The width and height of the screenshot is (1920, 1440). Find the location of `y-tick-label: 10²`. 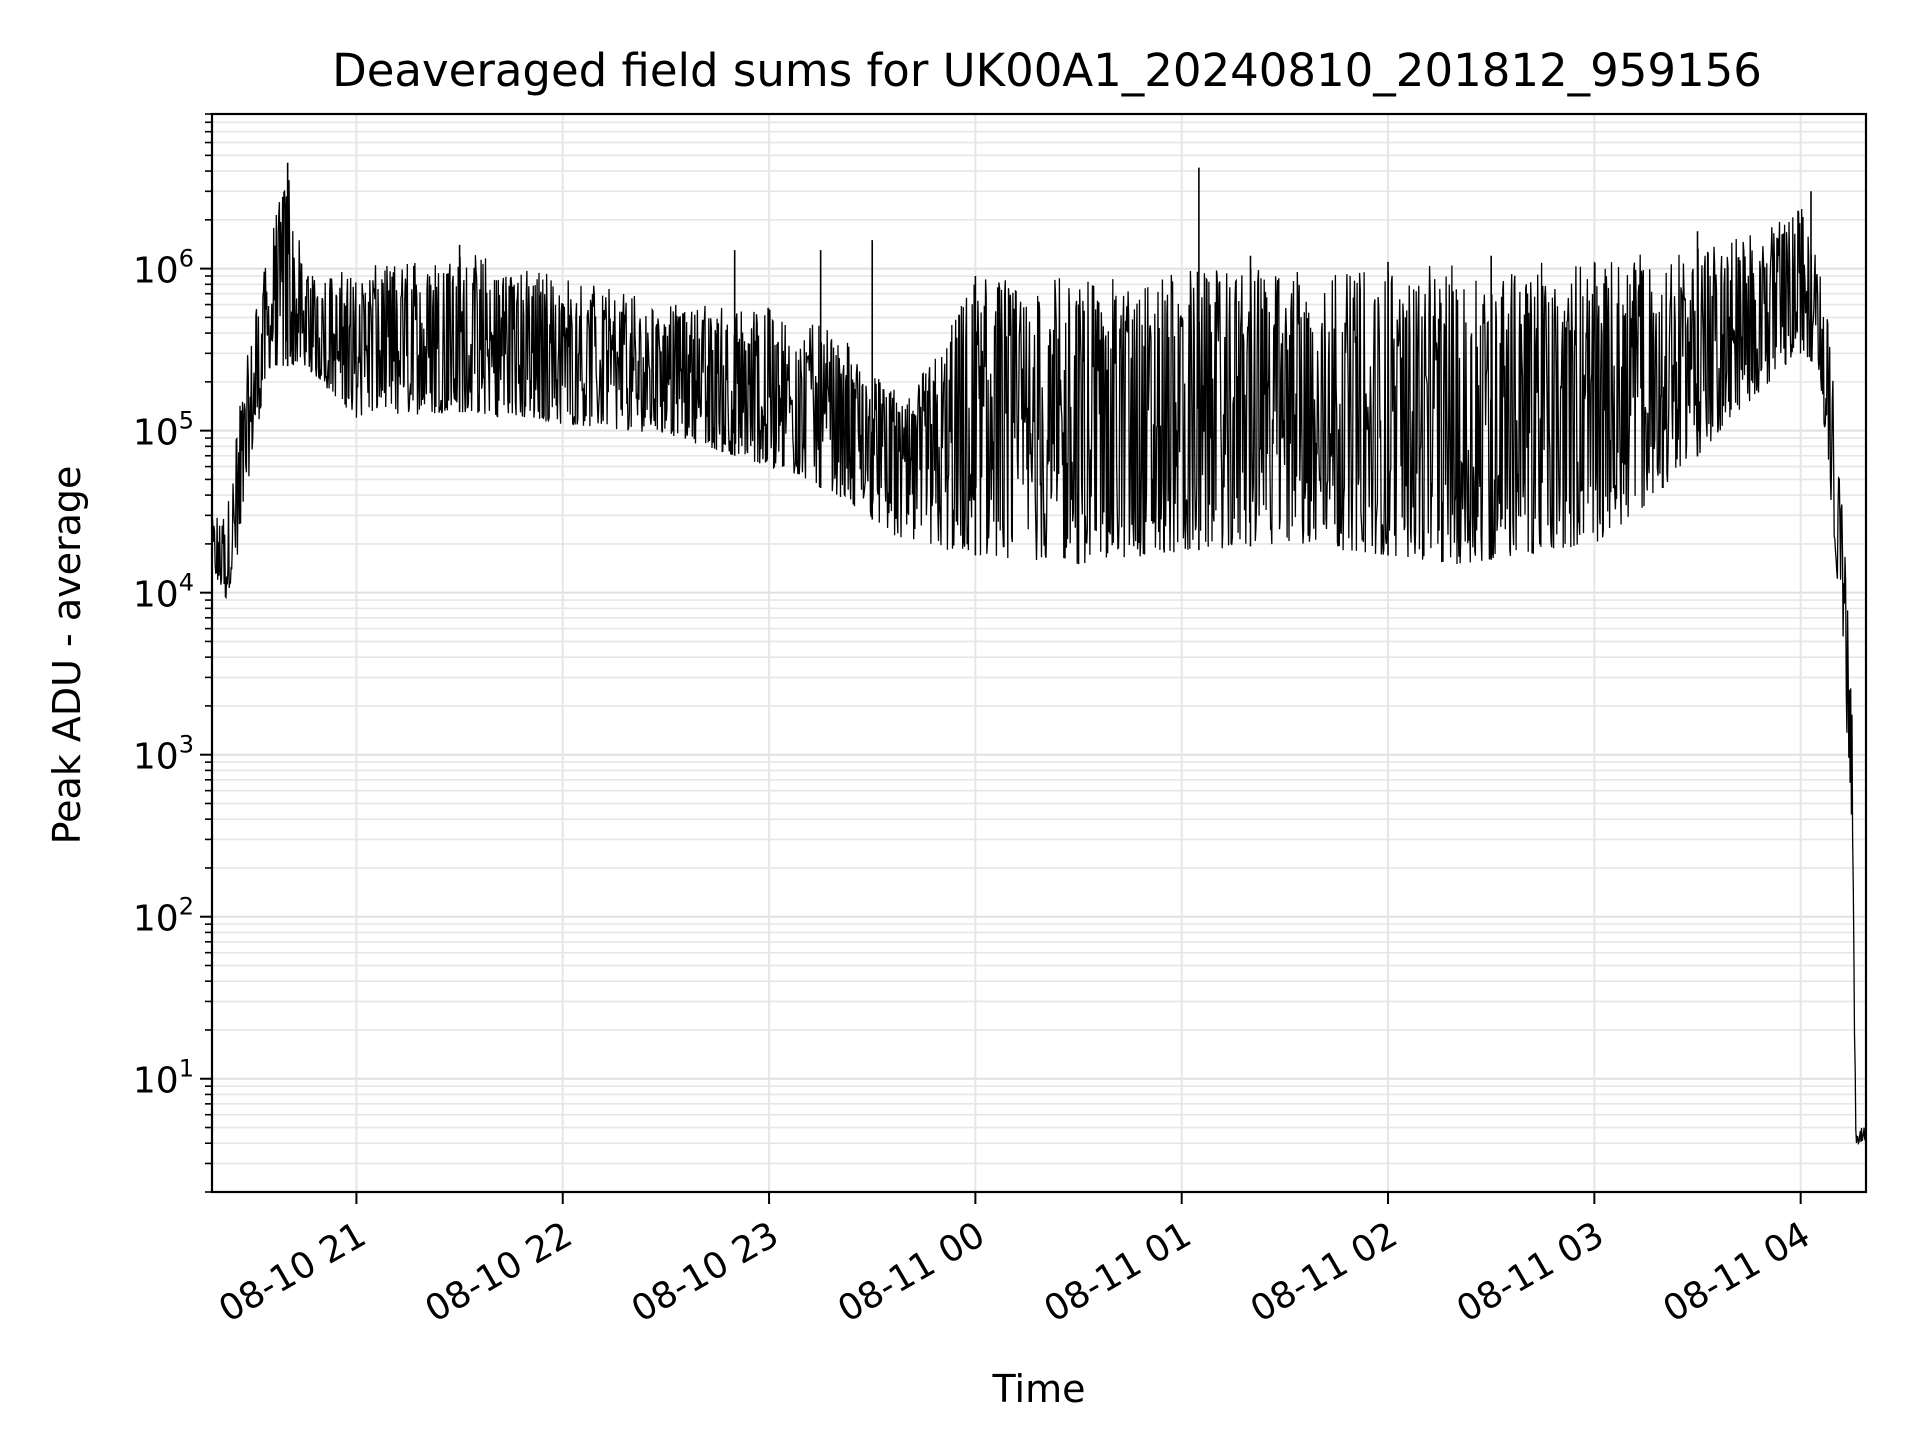

y-tick-label: 10² is located at coordinates (163, 916).